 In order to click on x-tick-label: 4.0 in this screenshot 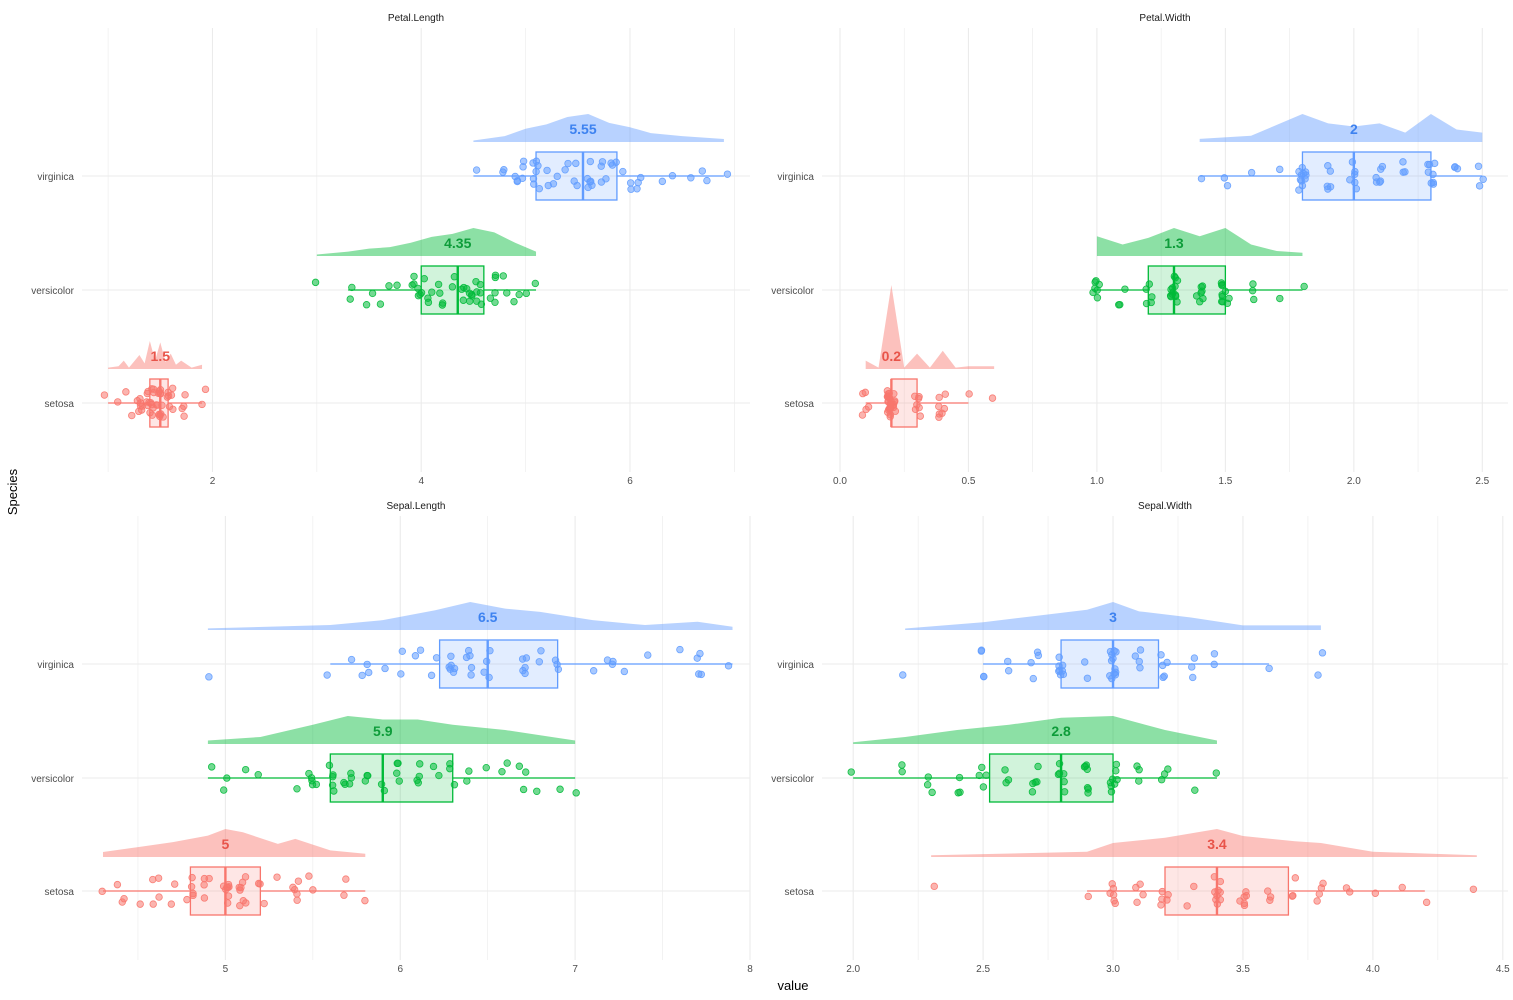, I will do `click(1373, 969)`.